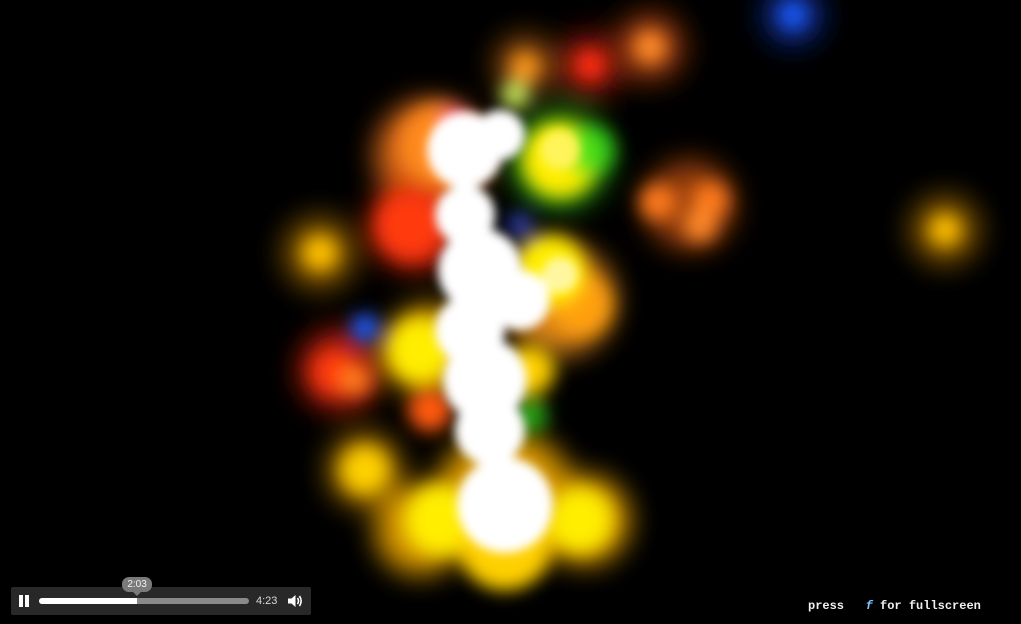 This screenshot has height=624, width=1021. What do you see at coordinates (24, 601) in the screenshot?
I see `pause-icon` at bounding box center [24, 601].